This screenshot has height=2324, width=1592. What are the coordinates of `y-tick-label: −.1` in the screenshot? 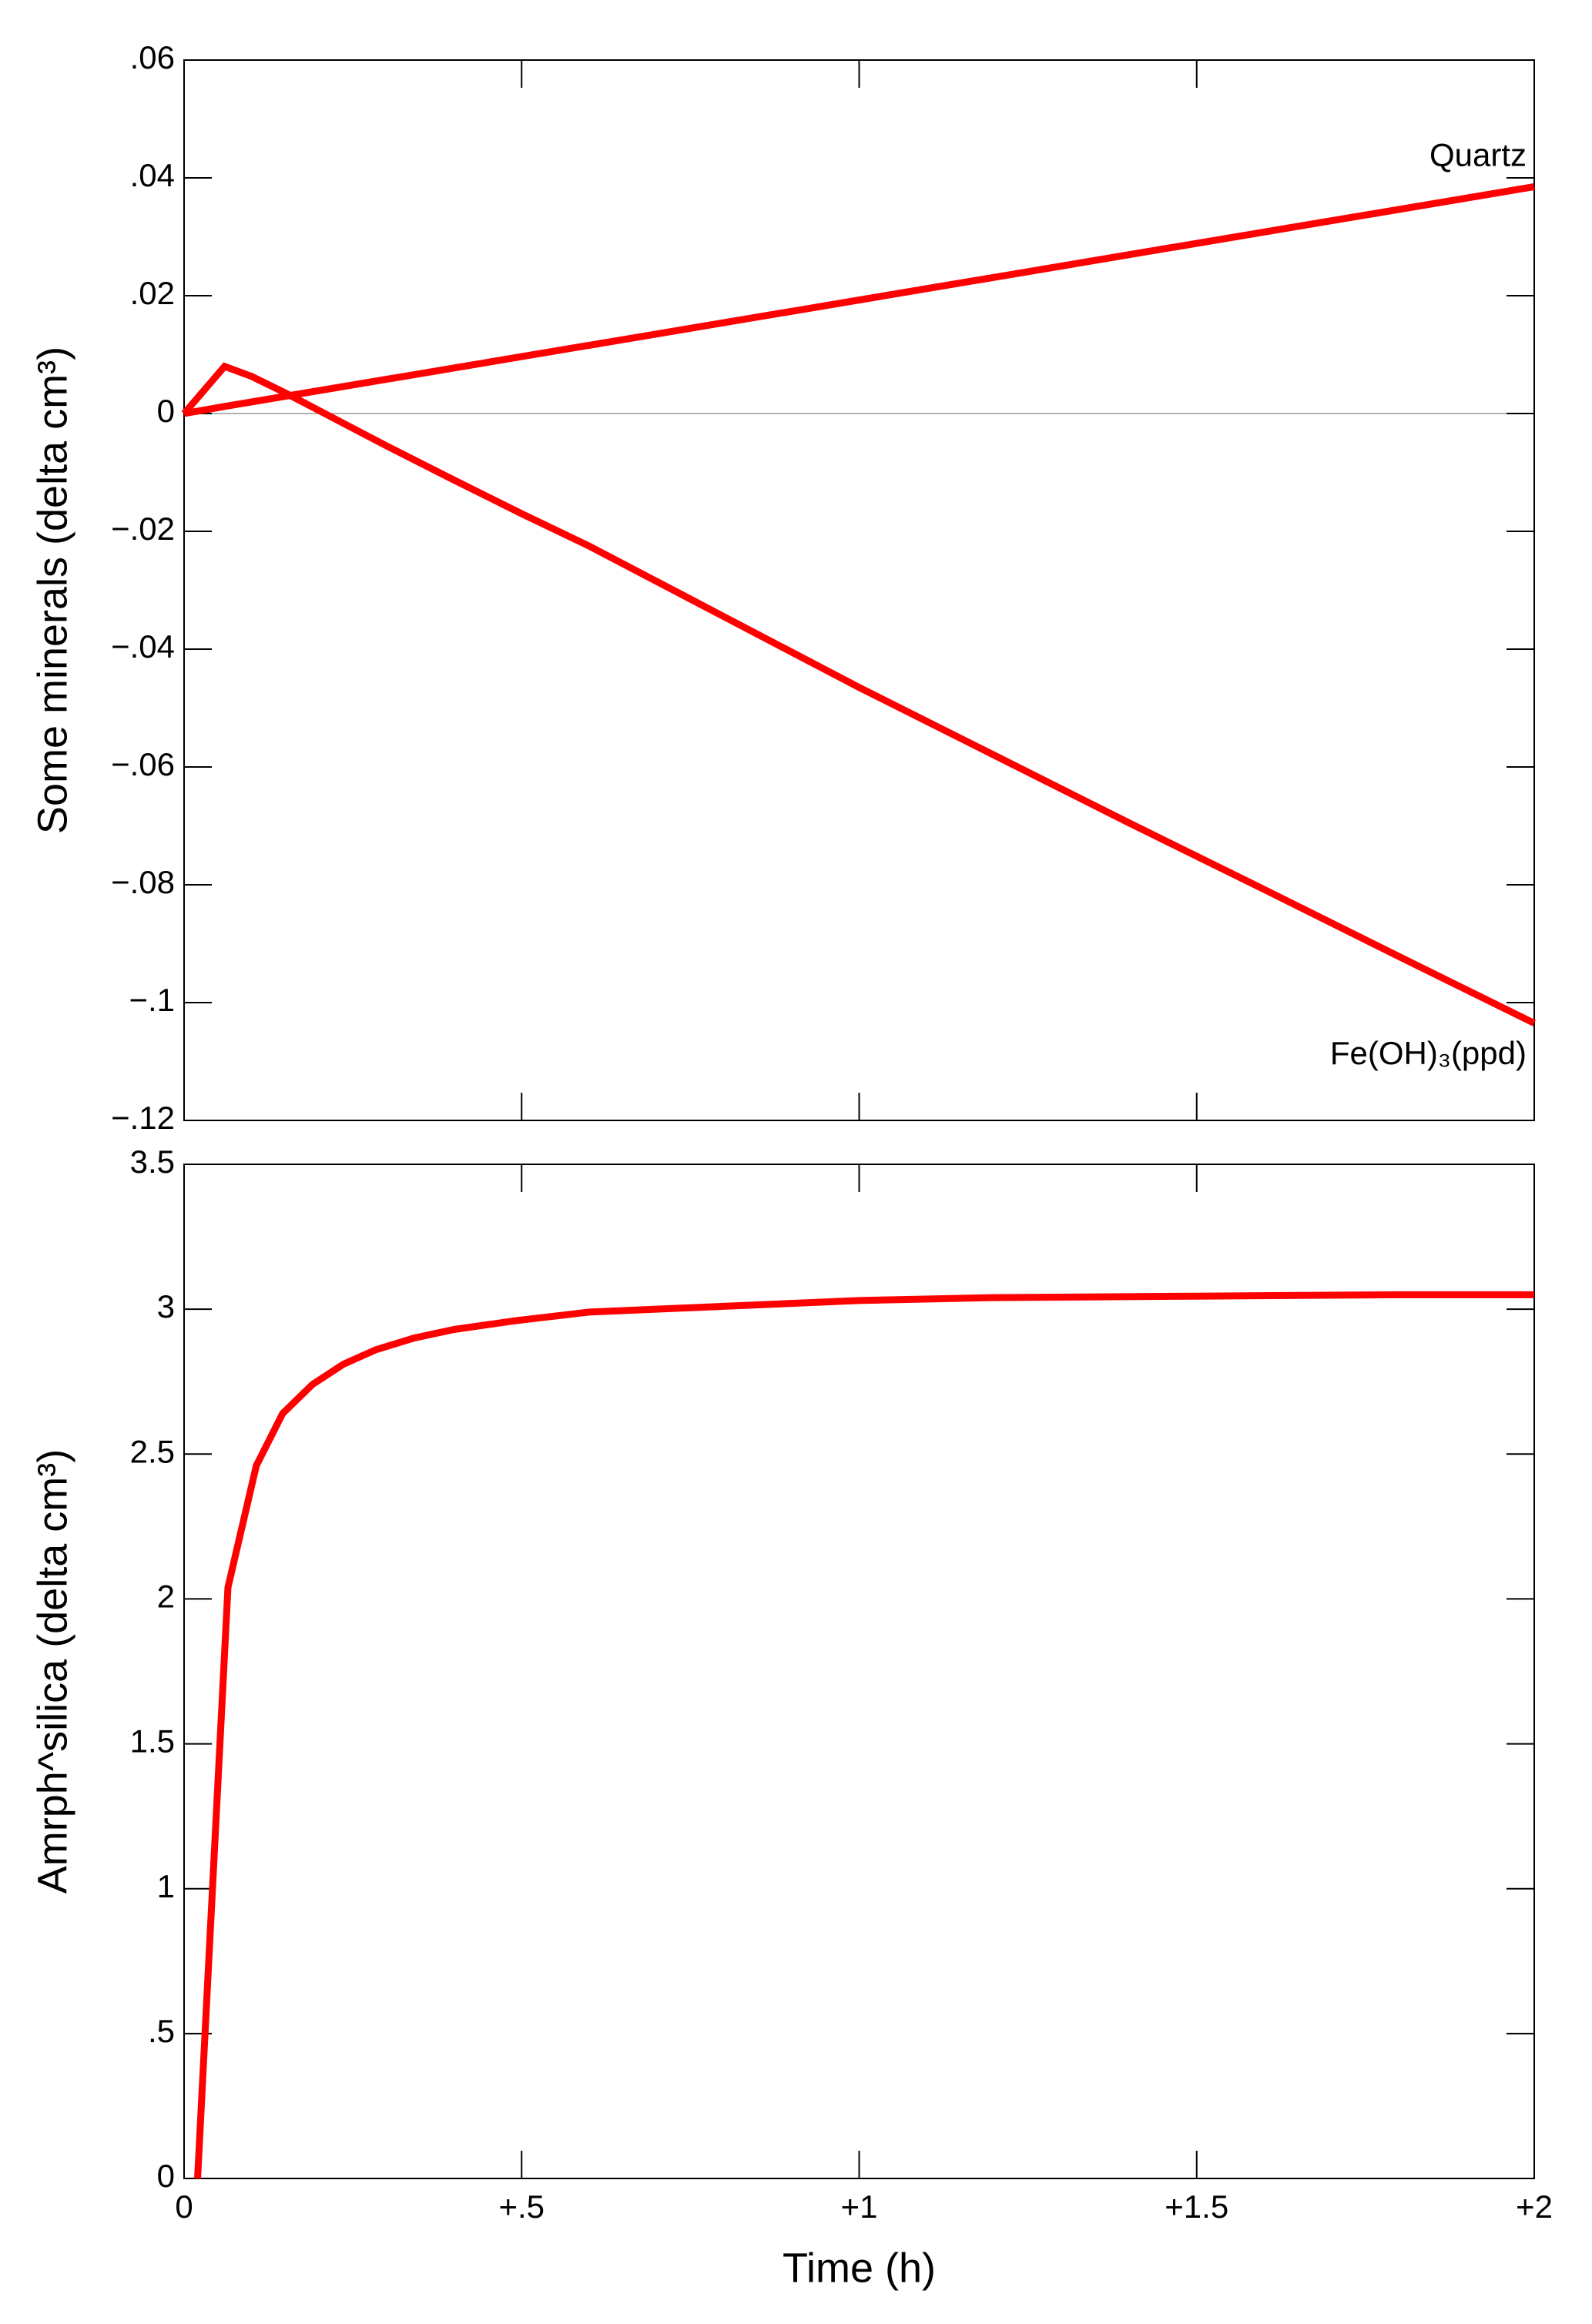 It's located at (152, 1000).